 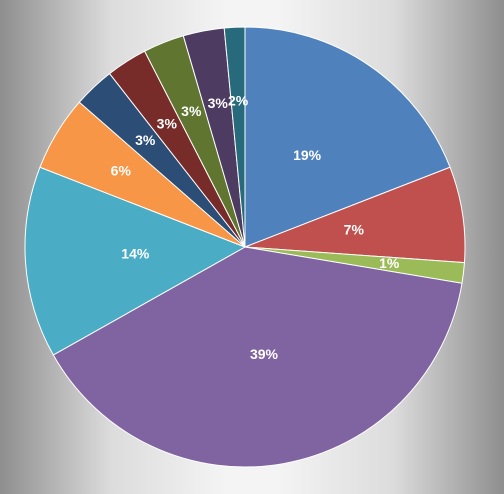 What do you see at coordinates (135, 254) in the screenshot?
I see `slice-percent-label: 14%` at bounding box center [135, 254].